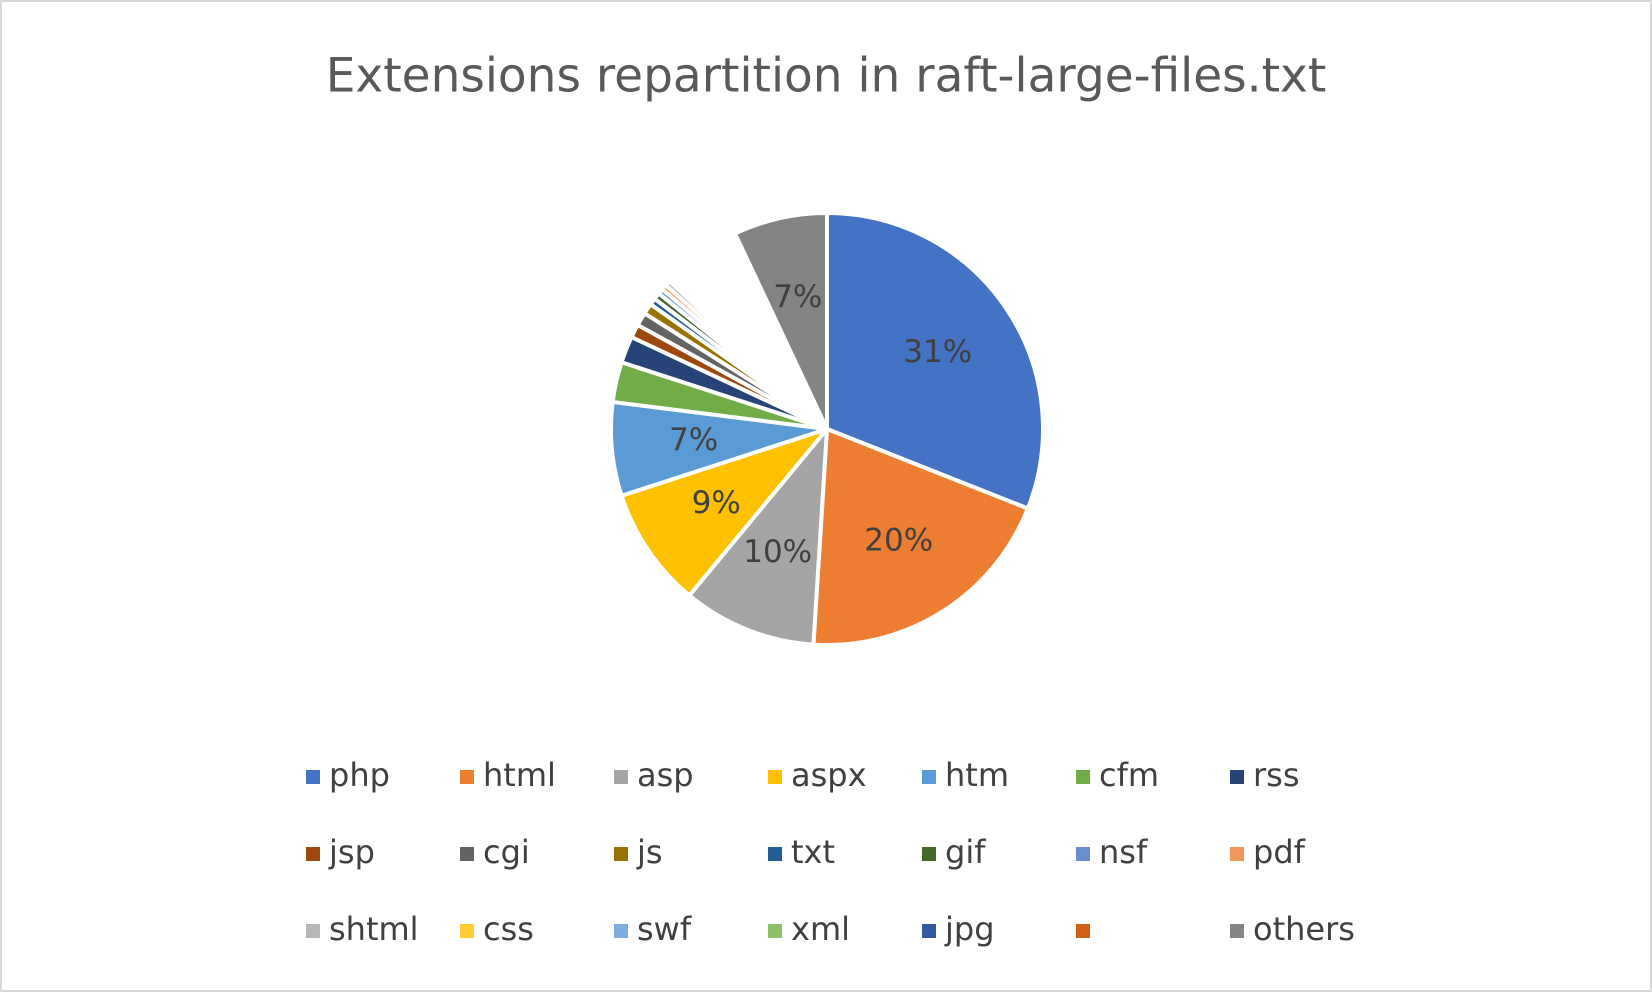 The image size is (1652, 992). What do you see at coordinates (351, 852) in the screenshot?
I see `legend-label: jsp` at bounding box center [351, 852].